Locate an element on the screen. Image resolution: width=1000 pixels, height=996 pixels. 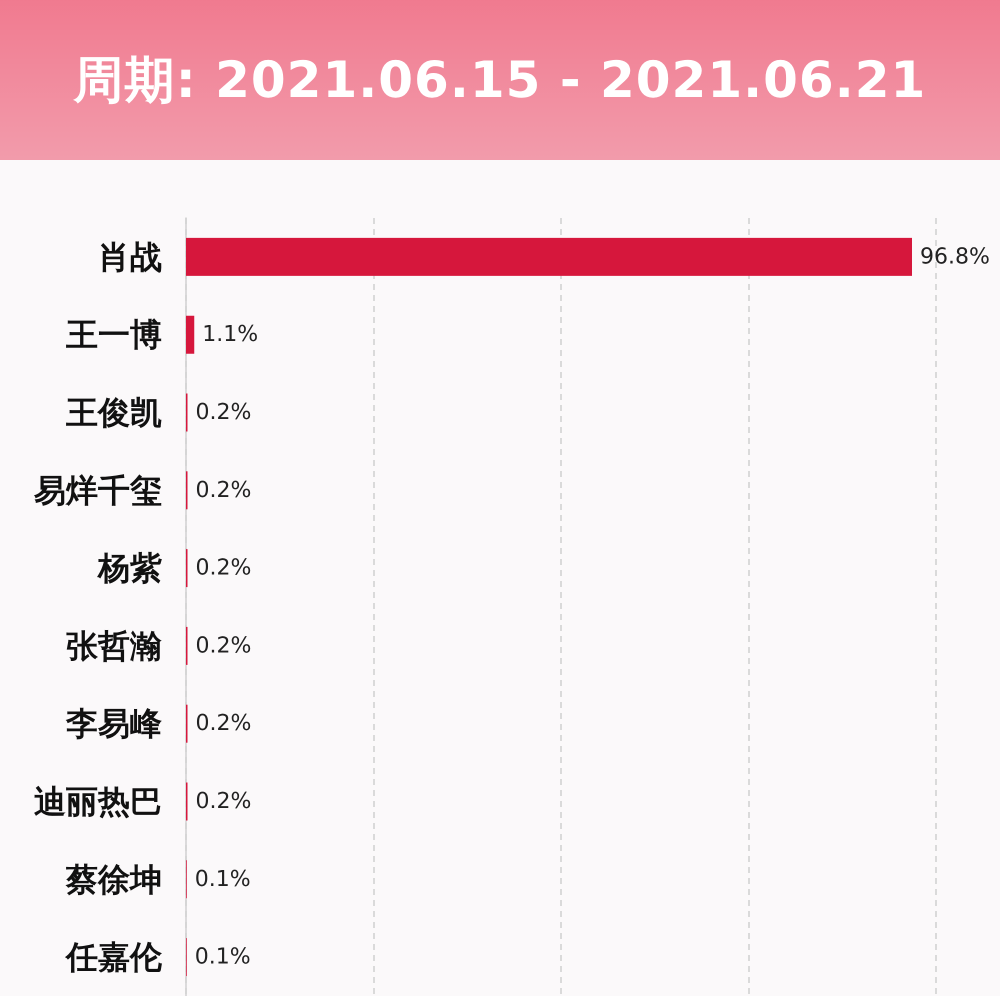
y-tick-label: 李易峰 is located at coordinates (113, 723).